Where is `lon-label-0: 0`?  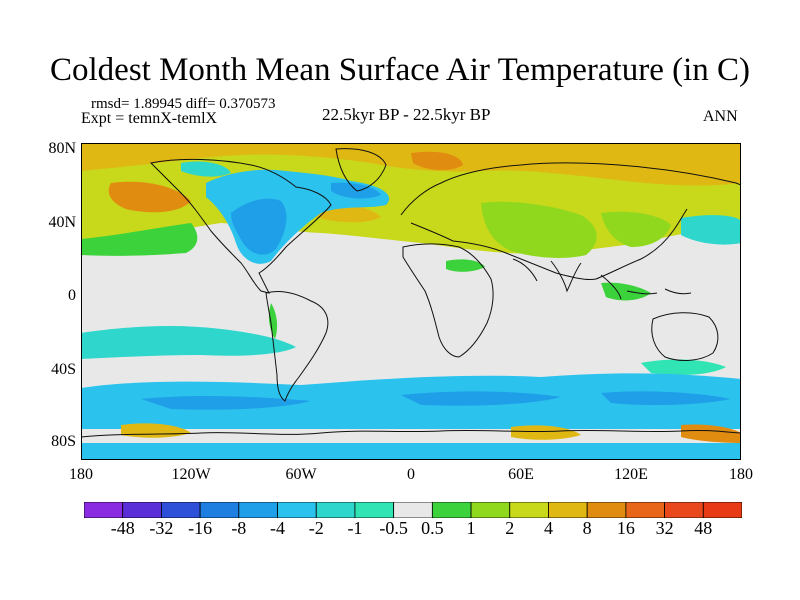
lon-label-0: 0 is located at coordinates (411, 474).